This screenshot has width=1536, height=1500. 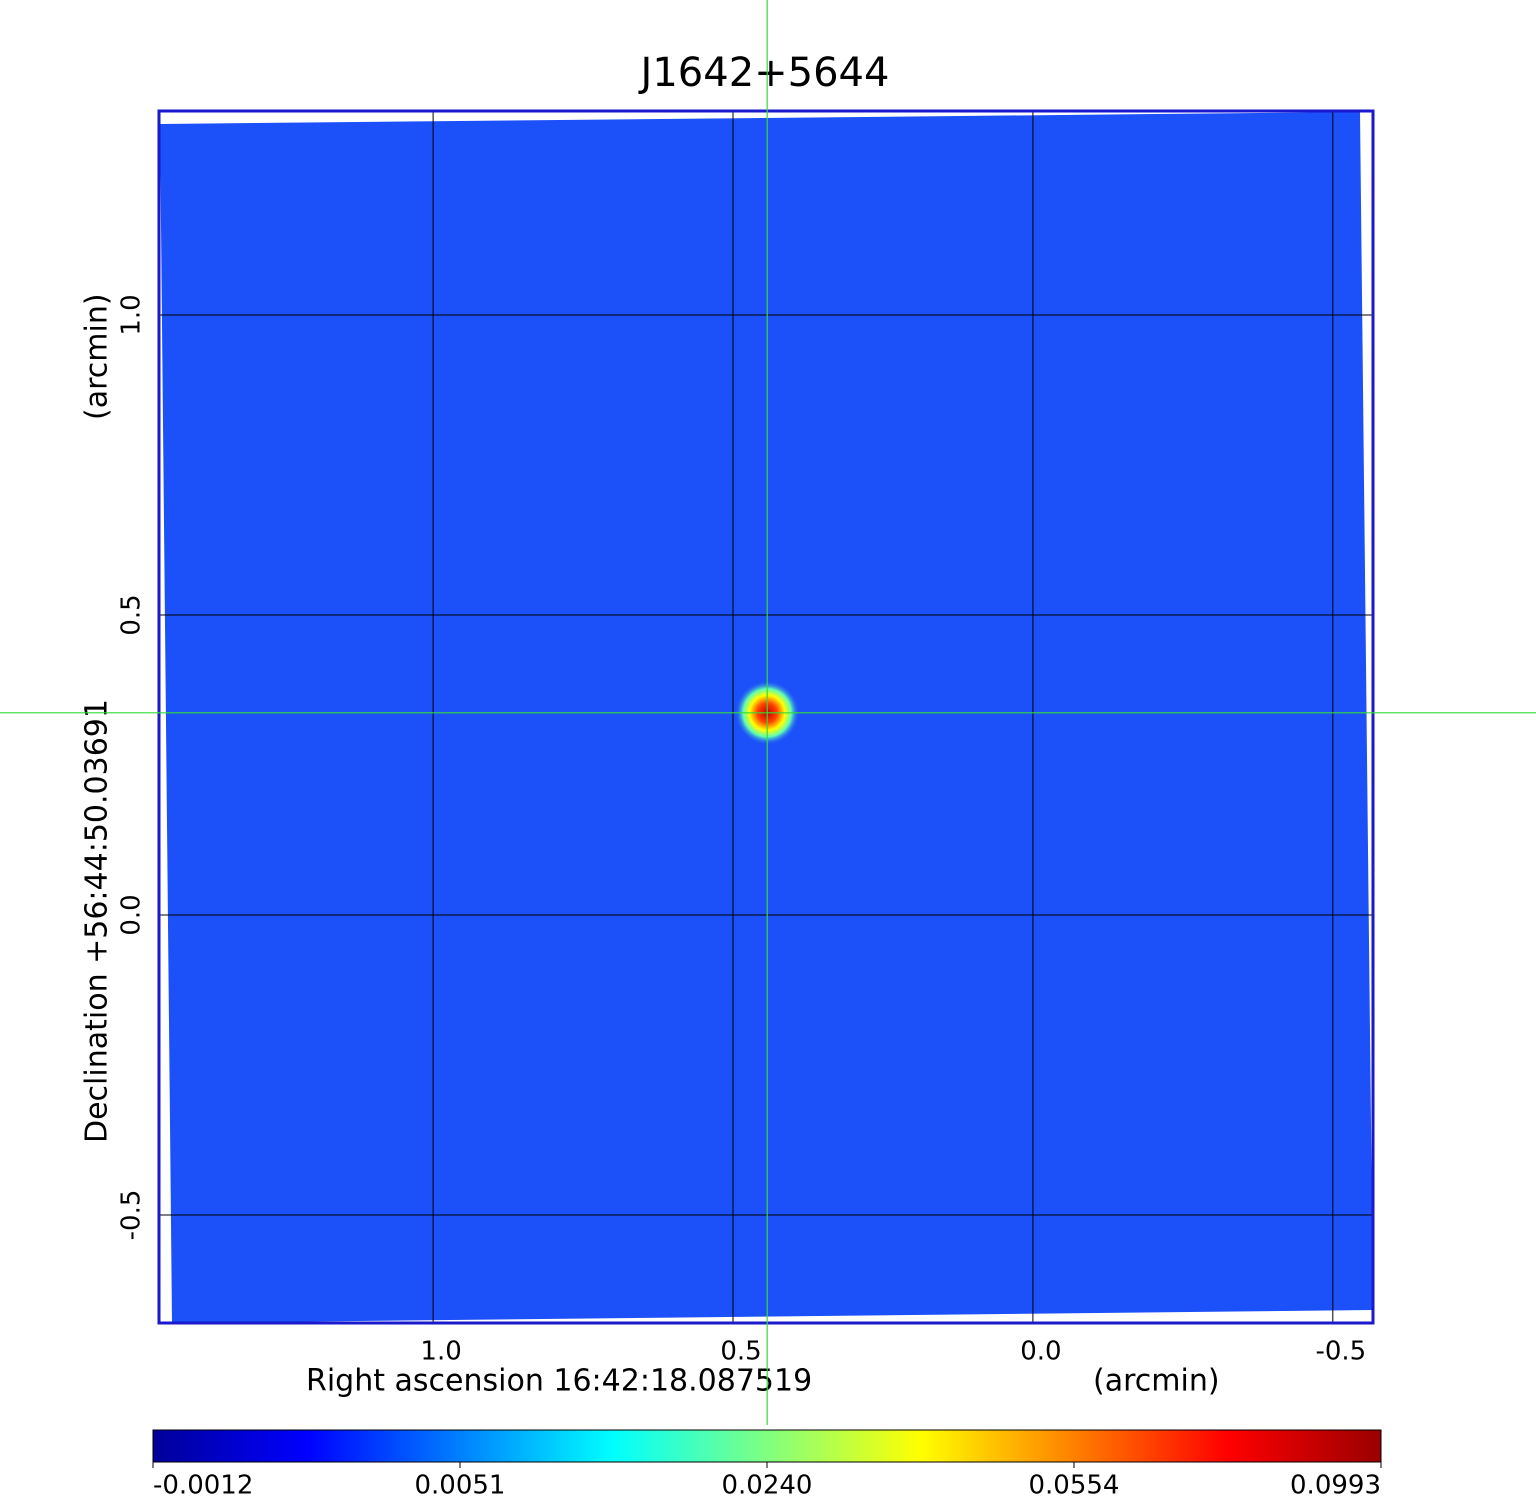 What do you see at coordinates (203, 1485) in the screenshot?
I see `colorbar-tick-label: -0.0012` at bounding box center [203, 1485].